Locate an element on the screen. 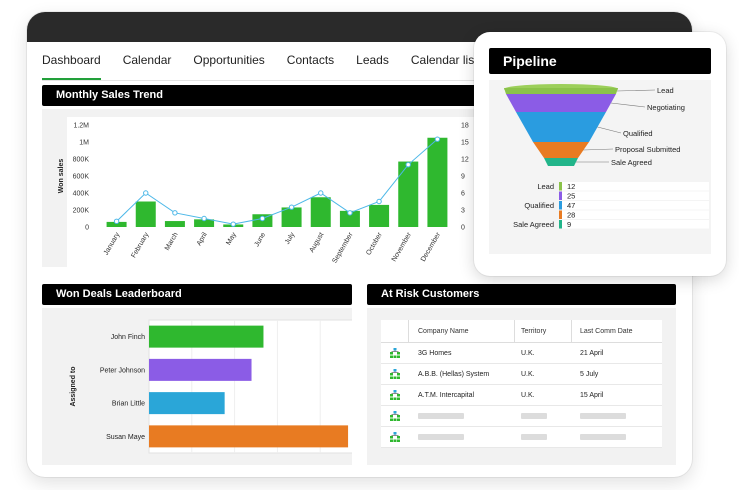 The width and height of the screenshot is (739, 490). tab-opportunities: Opportunities is located at coordinates (229, 60).